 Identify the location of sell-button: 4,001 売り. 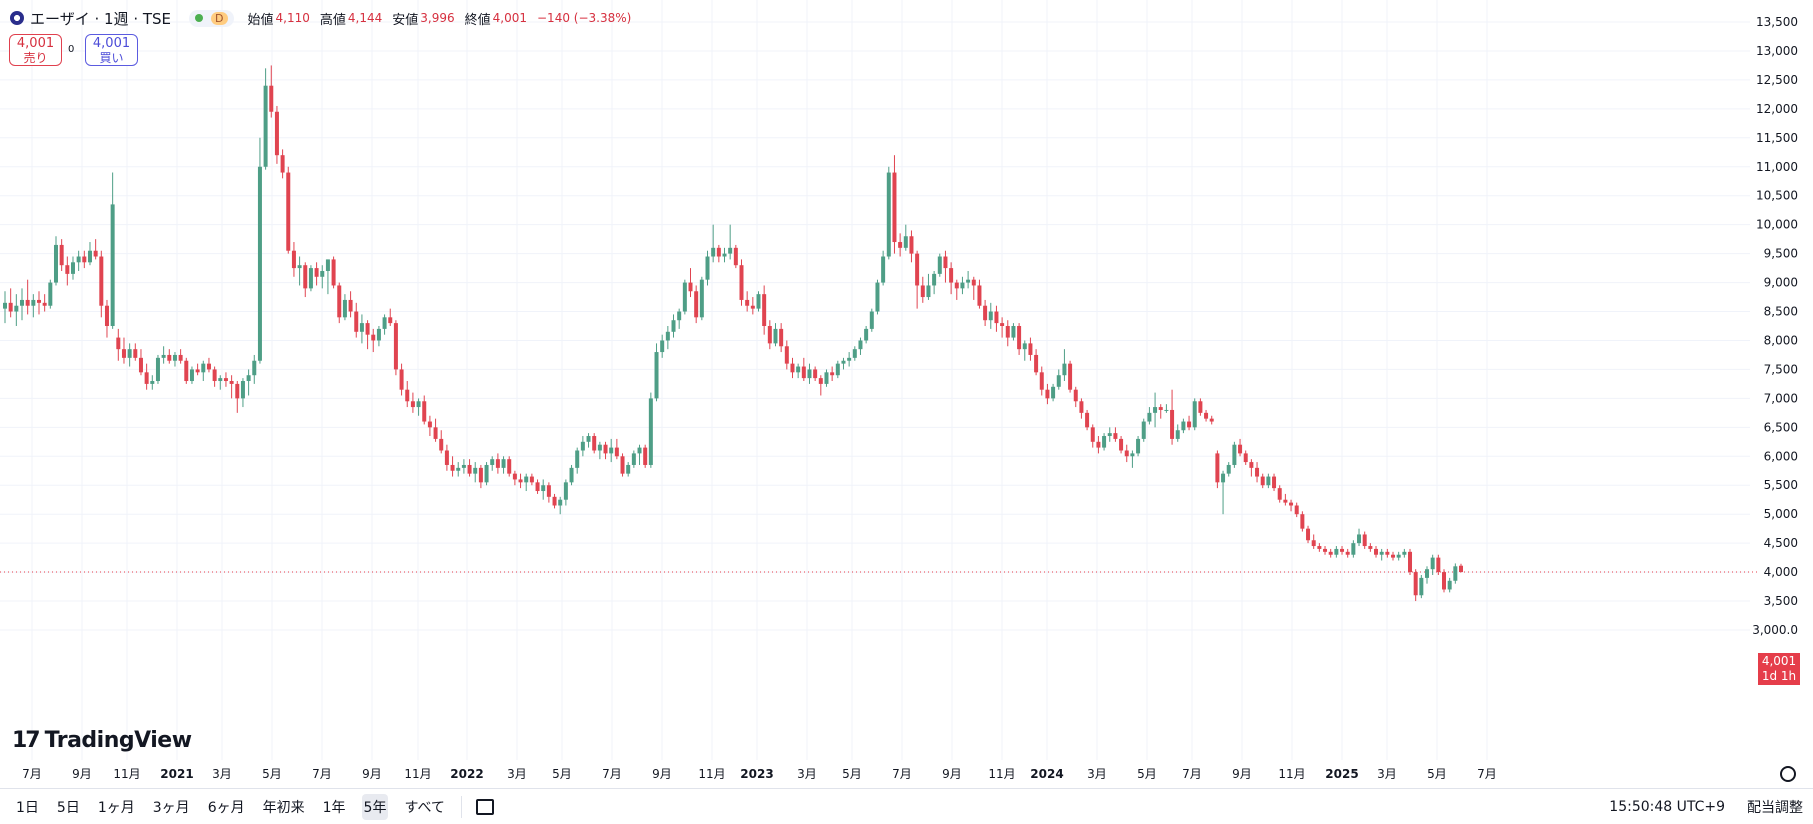
(35, 50).